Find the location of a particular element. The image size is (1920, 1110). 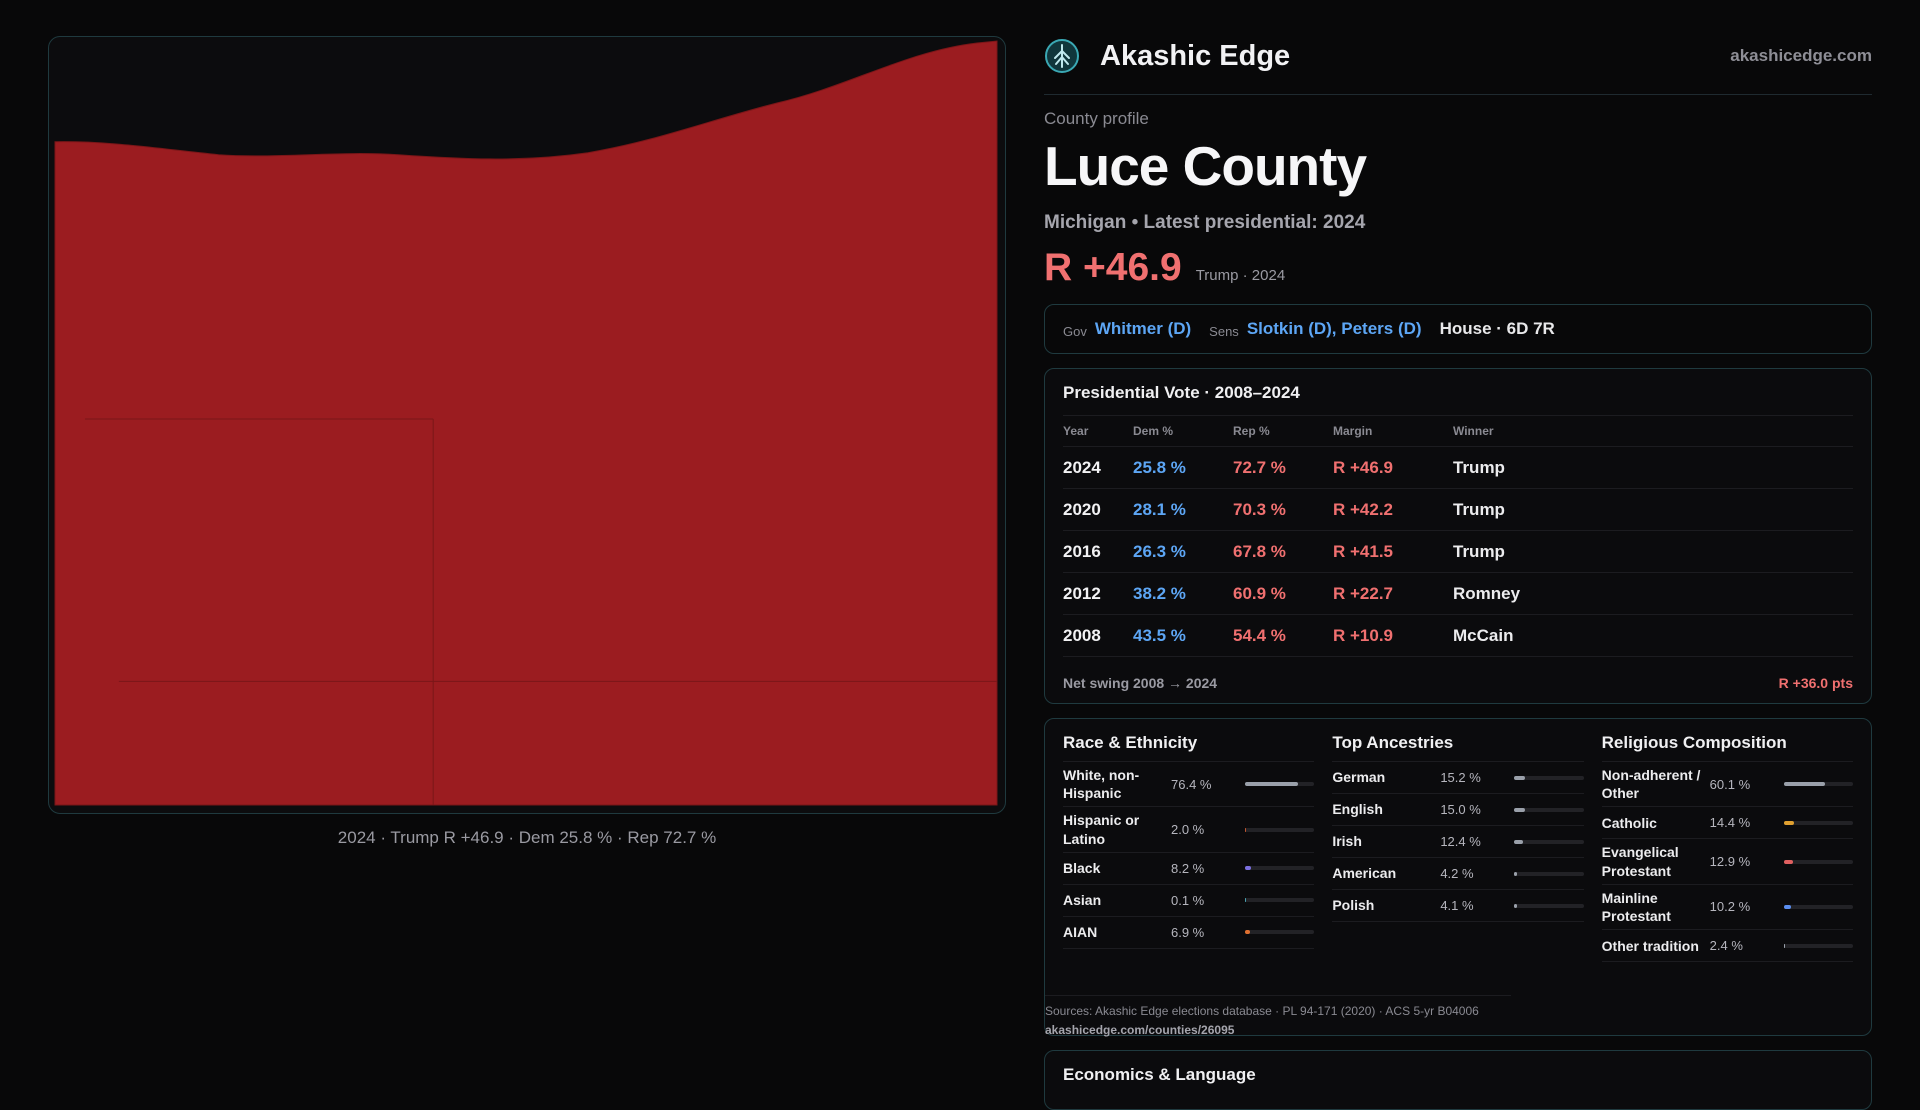

item-label: Polish is located at coordinates (1353, 905).